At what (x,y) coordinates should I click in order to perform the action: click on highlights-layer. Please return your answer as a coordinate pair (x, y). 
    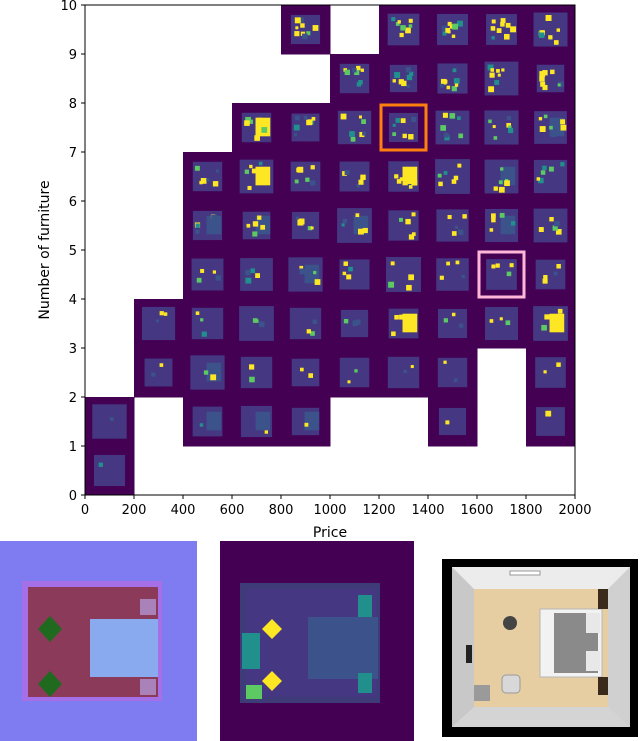
    Looking at the image, I should click on (452, 201).